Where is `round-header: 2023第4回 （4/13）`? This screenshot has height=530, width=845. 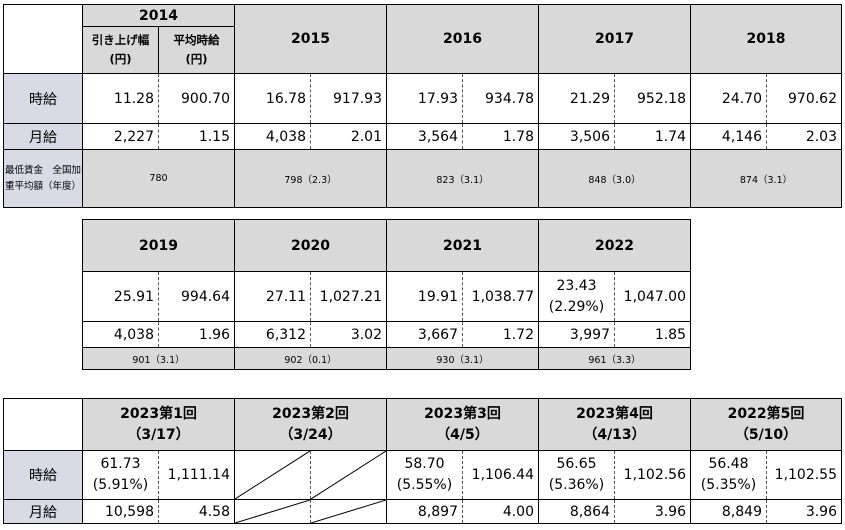 round-header: 2023第4回 （4/13） is located at coordinates (614, 424).